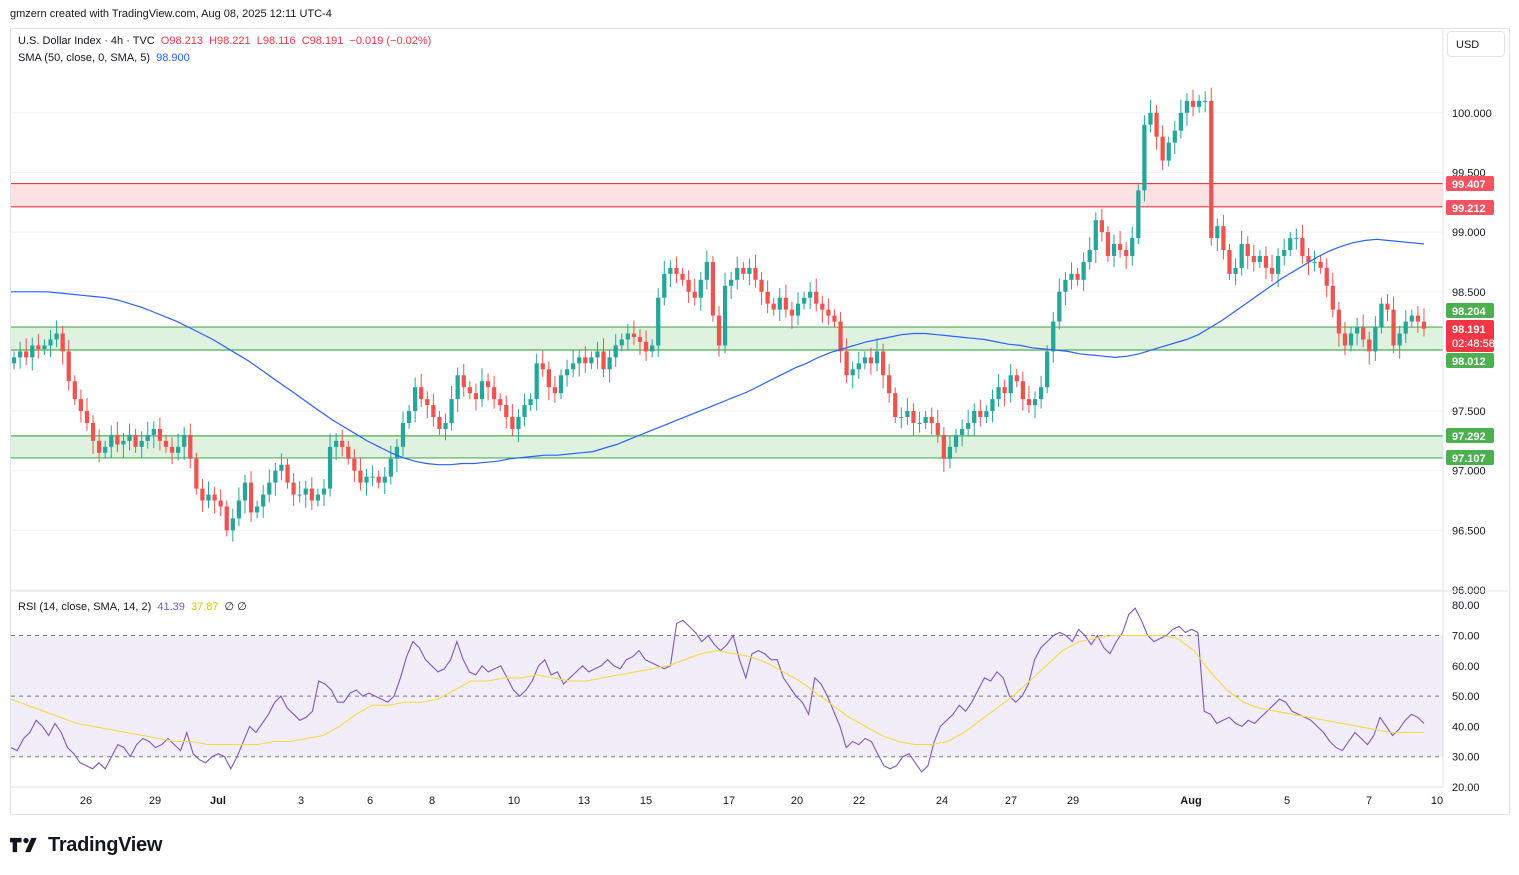  I want to click on price-axis-tick: 97.000, so click(1469, 472).